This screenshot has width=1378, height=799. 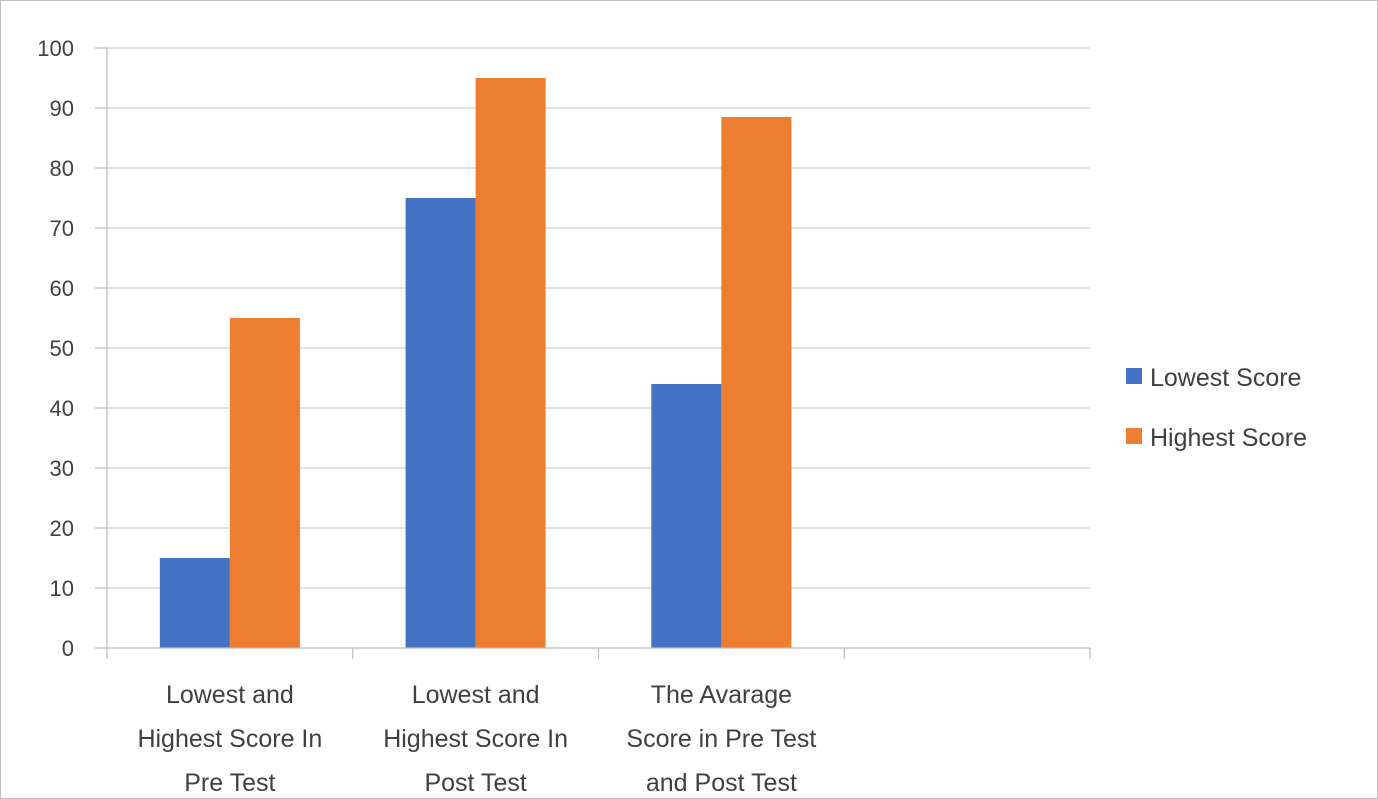 What do you see at coordinates (62, 588) in the screenshot?
I see `y-tick-label: 10` at bounding box center [62, 588].